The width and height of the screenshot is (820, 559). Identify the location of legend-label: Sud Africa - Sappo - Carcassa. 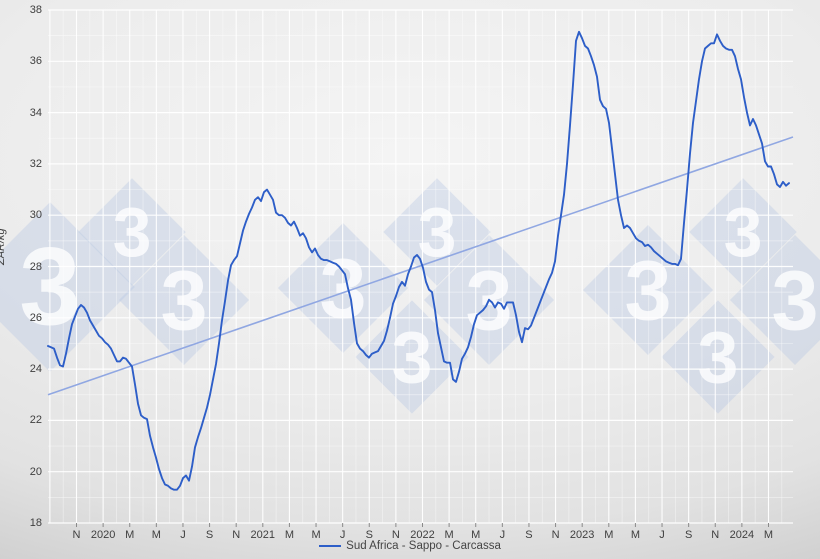
(423, 546).